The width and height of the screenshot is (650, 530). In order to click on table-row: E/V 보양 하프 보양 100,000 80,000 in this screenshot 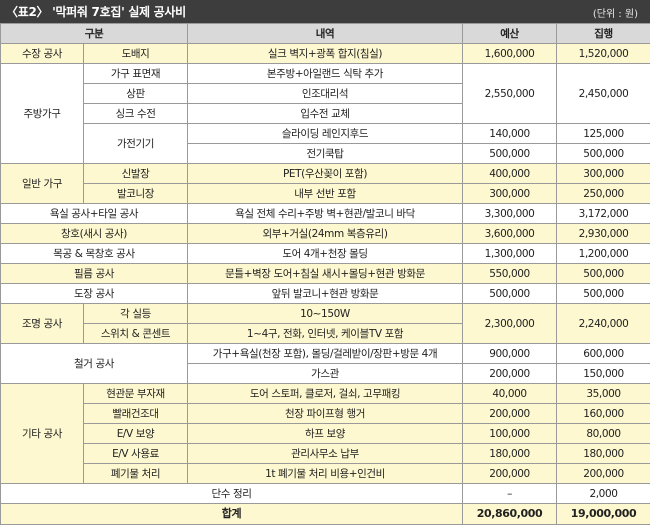, I will do `click(325, 433)`.